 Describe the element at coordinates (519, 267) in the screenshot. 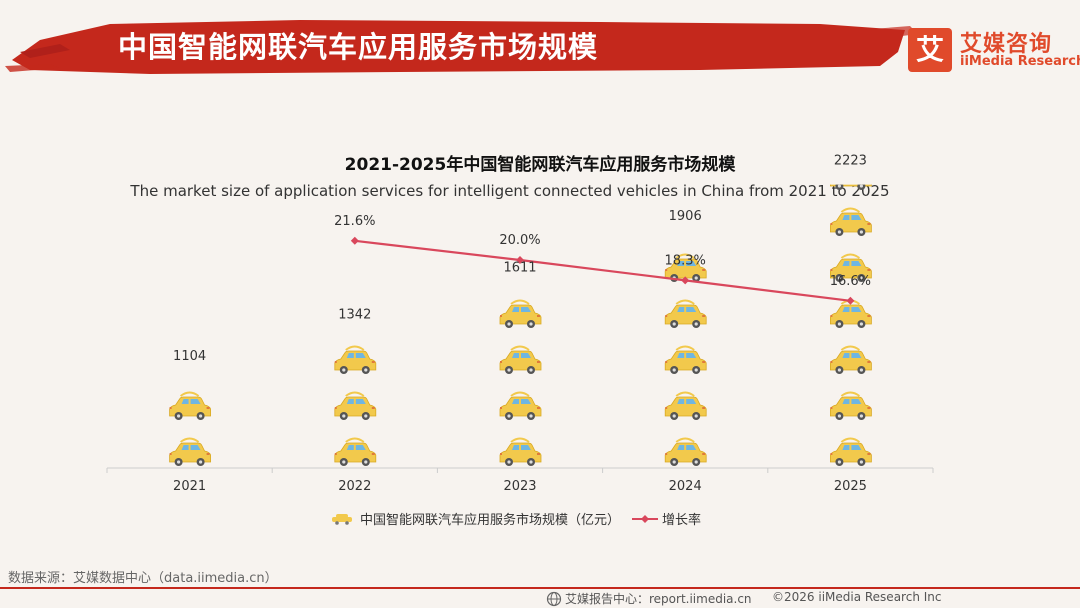

I see `bar-value-label: 1611` at that location.